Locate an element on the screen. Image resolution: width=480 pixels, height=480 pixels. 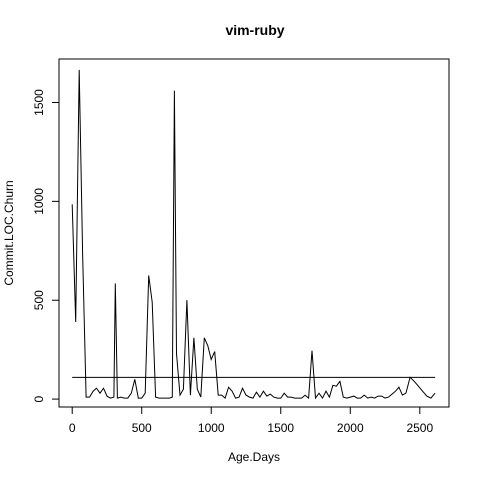
y-tick-label: 1000 is located at coordinates (39, 201).